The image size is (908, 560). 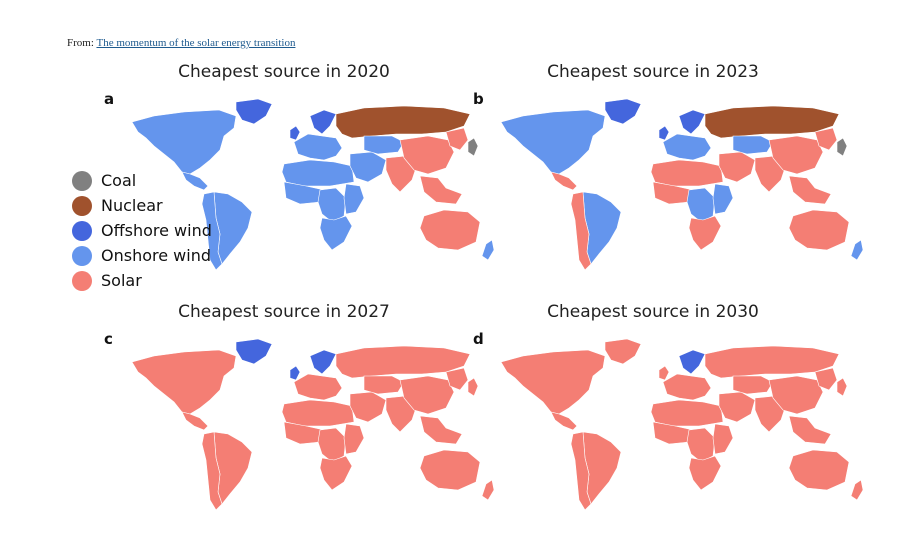 I want to click on legend-label: Onshore wind, so click(x=156, y=255).